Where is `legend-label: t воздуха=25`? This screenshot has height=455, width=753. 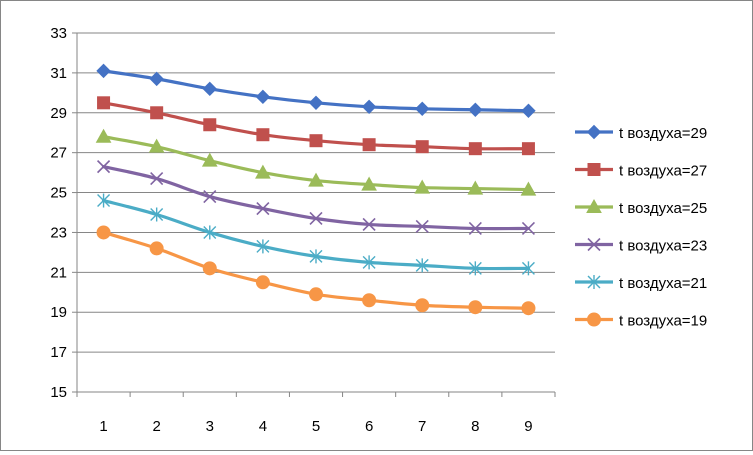 legend-label: t воздуха=25 is located at coordinates (663, 208).